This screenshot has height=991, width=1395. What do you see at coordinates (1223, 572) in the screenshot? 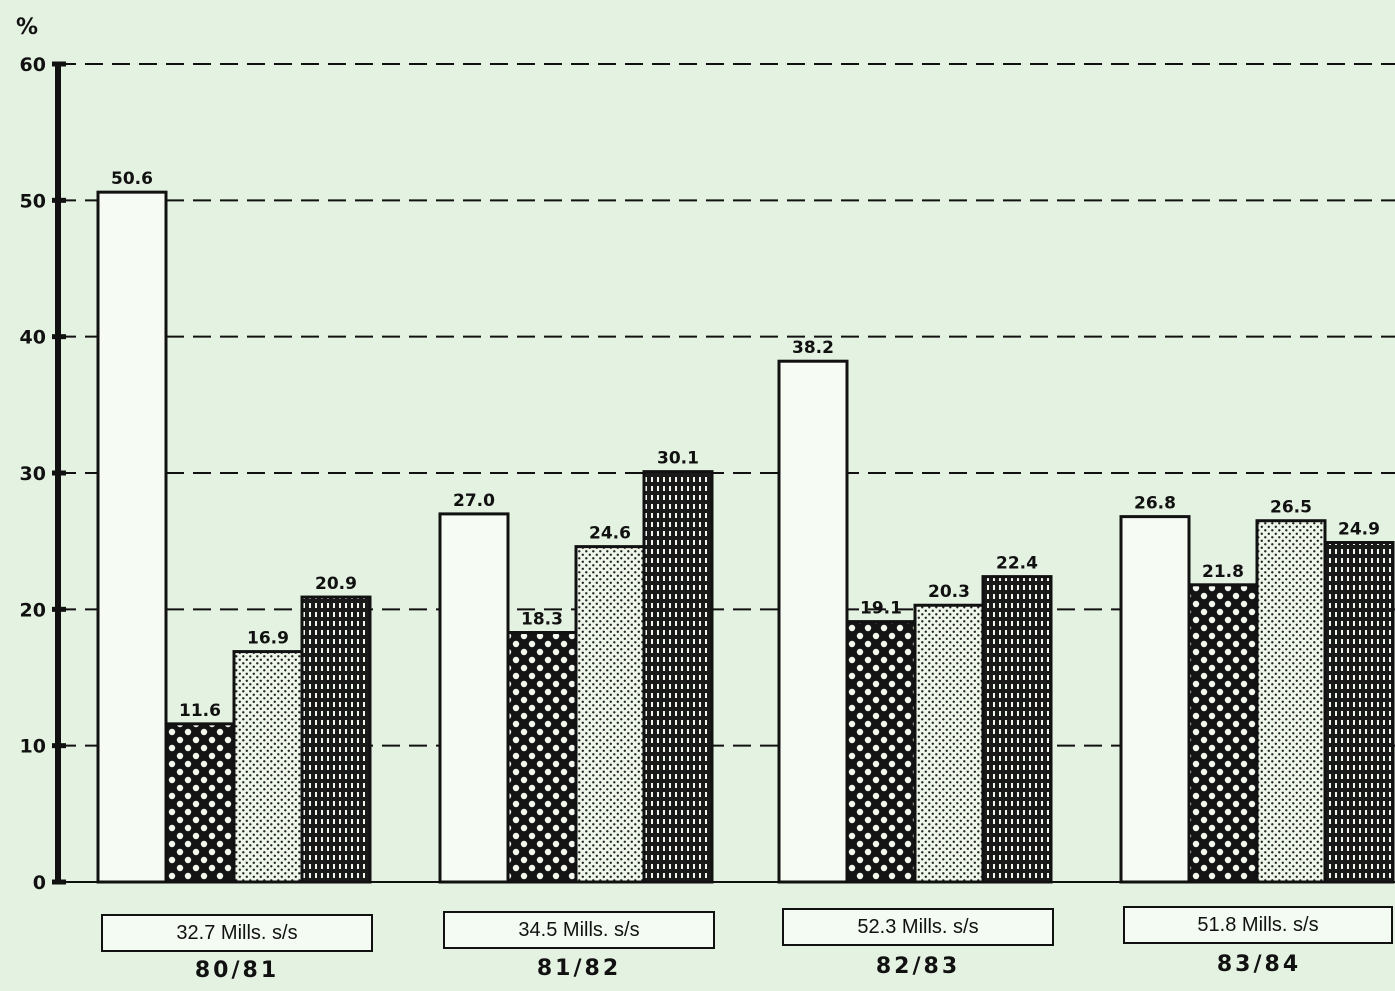
I see `data-label-83-84-dark-dots: 21.8` at bounding box center [1223, 572].